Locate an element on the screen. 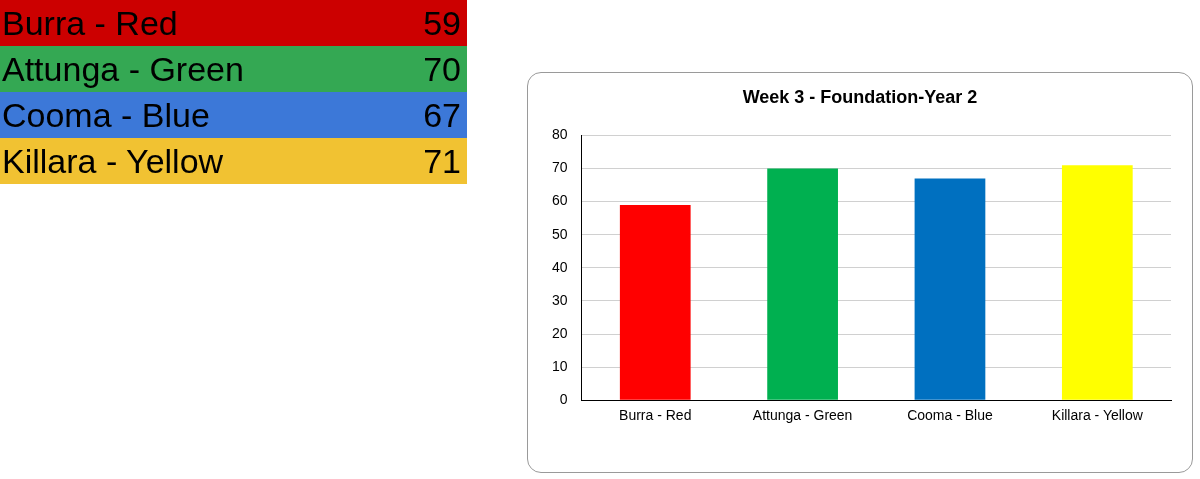 This screenshot has height=479, width=1200. text: 71 is located at coordinates (442, 161).